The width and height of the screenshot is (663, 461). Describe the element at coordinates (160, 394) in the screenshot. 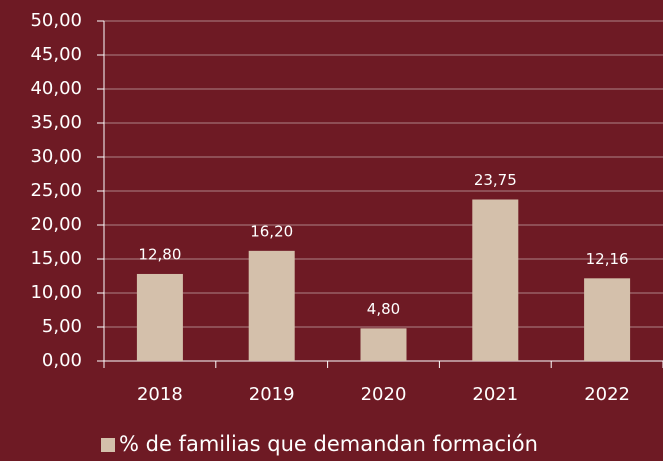

I see `x-tick-label: 2018` at that location.